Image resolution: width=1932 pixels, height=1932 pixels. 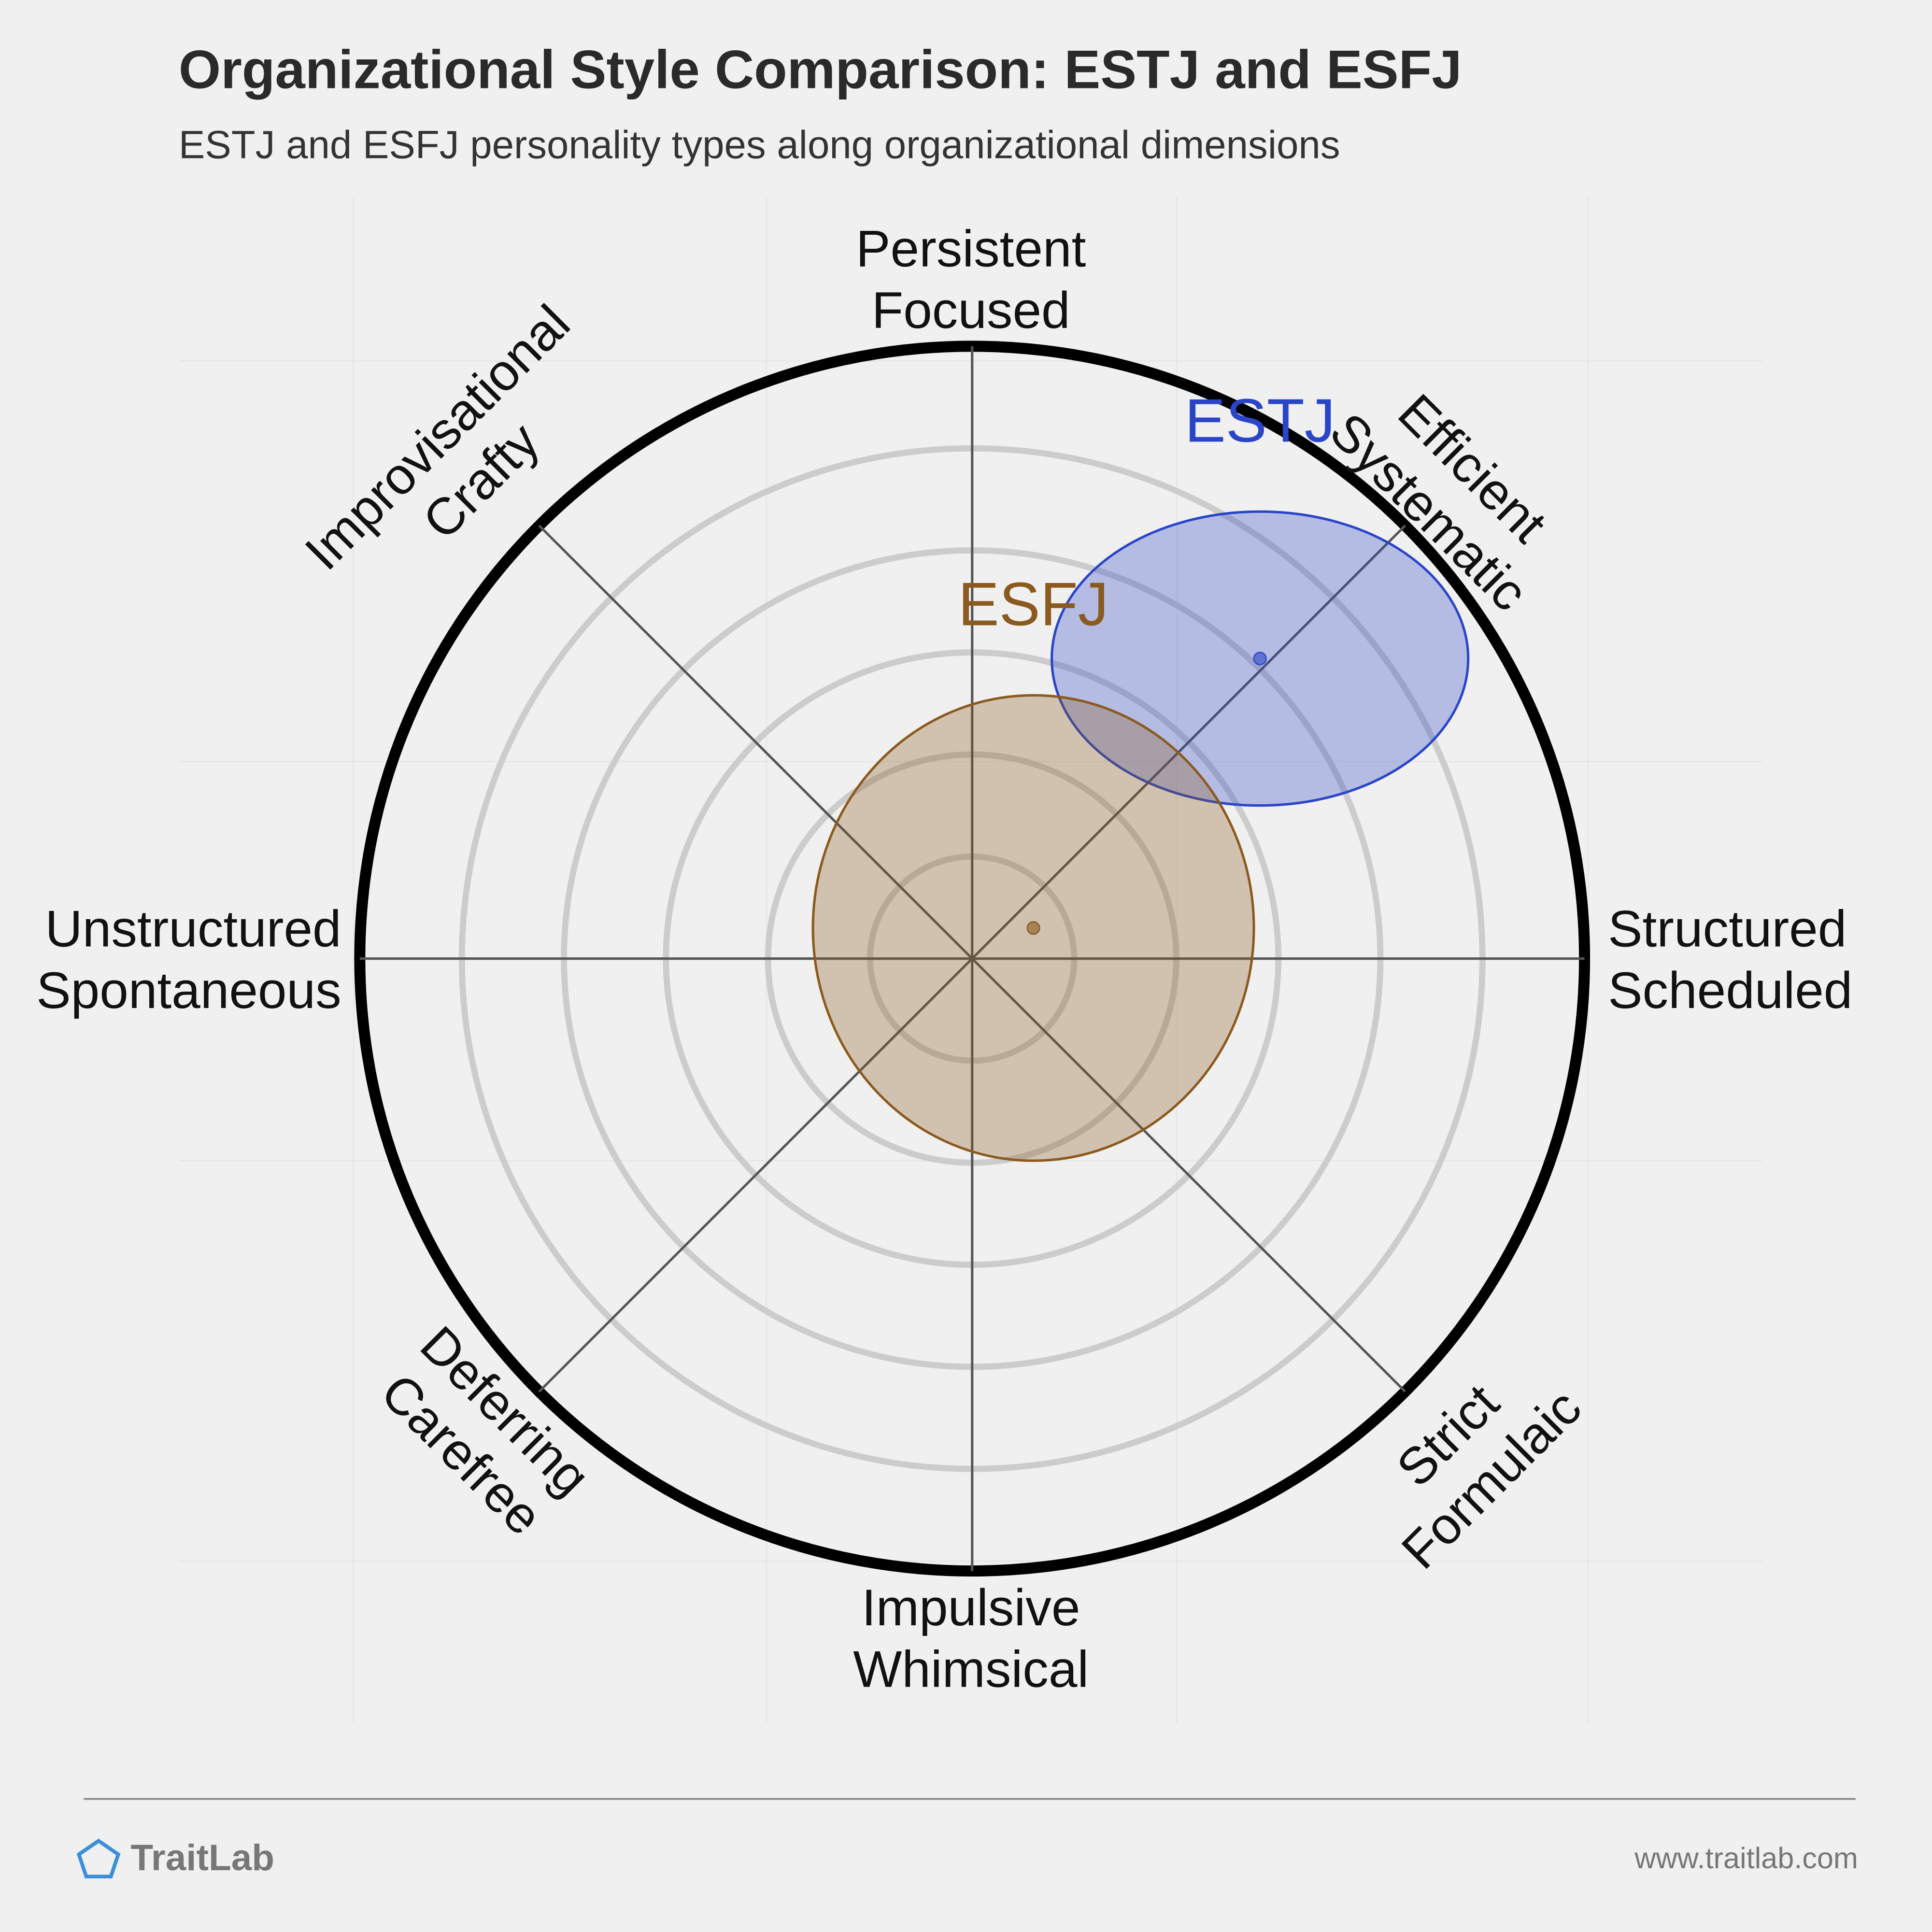 What do you see at coordinates (971, 1607) in the screenshot?
I see `axis-label-line: Impulsive` at bounding box center [971, 1607].